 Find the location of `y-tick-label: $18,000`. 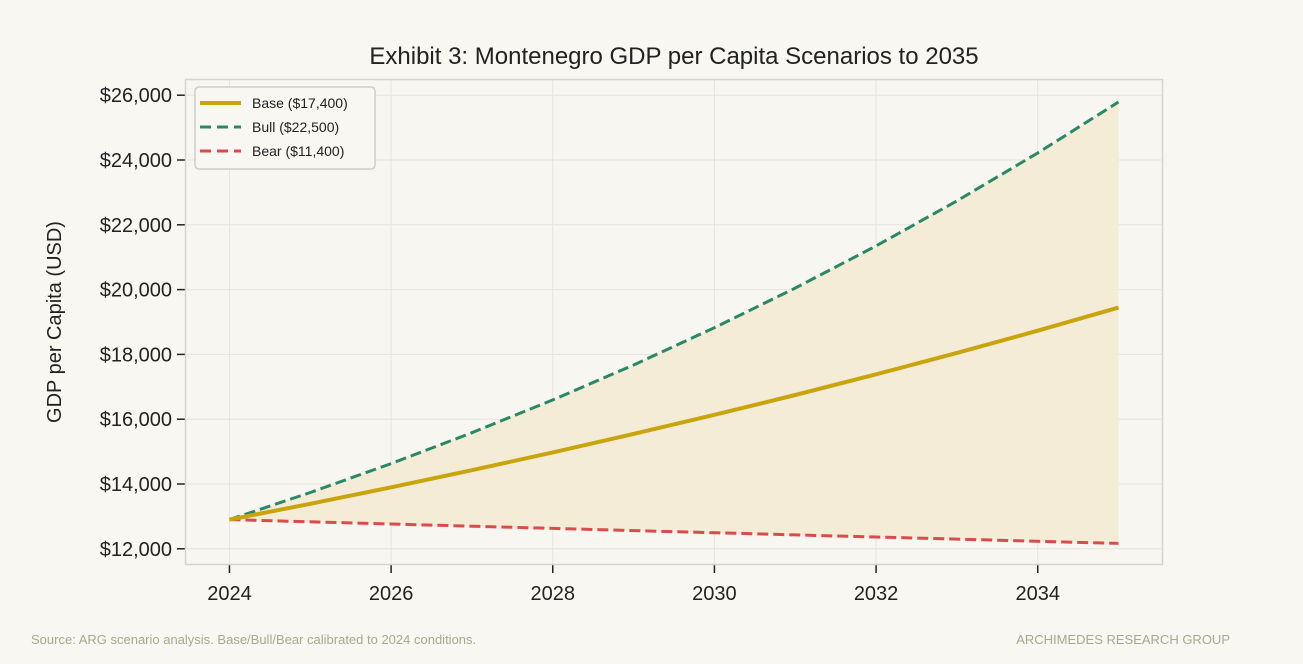

y-tick-label: $18,000 is located at coordinates (136, 355).